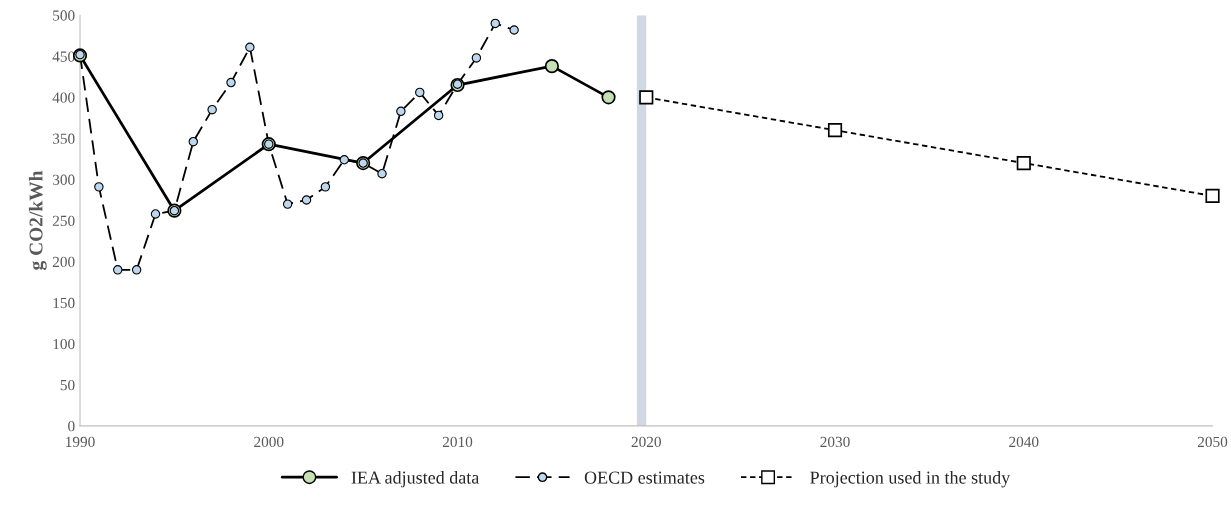 Image resolution: width=1231 pixels, height=507 pixels. What do you see at coordinates (67, 385) in the screenshot?
I see `y-tick-label: 50` at bounding box center [67, 385].